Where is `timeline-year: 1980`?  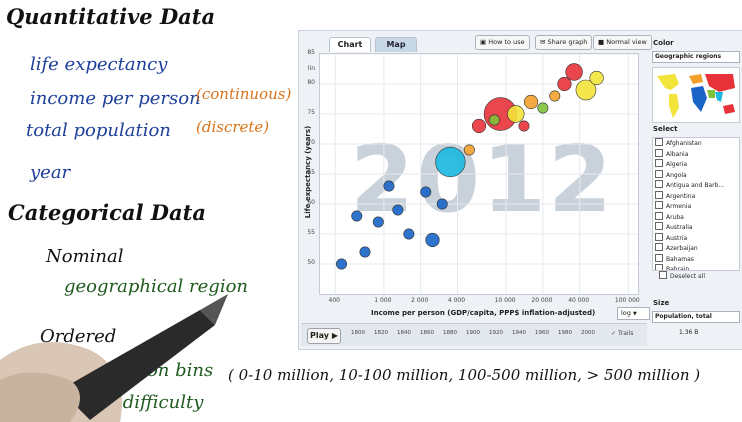
timeline-year: 1980 is located at coordinates (565, 333).